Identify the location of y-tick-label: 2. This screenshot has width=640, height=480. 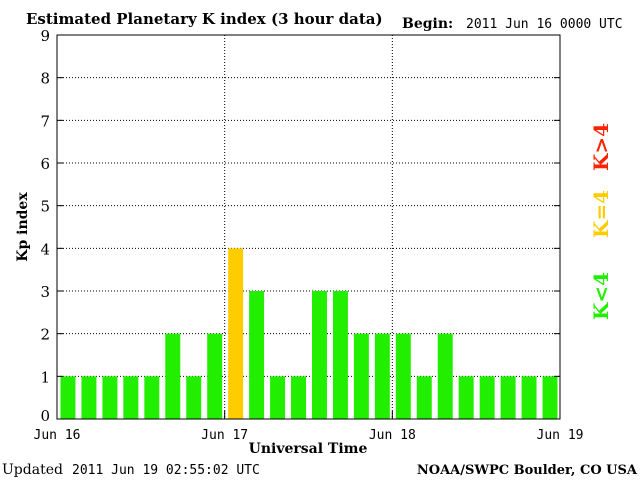
(45, 335).